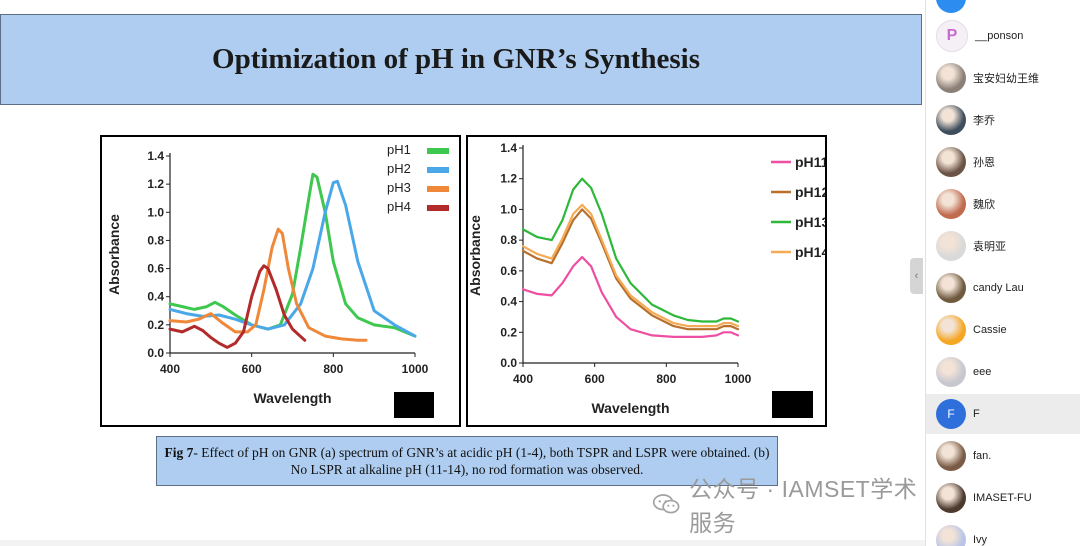 The height and width of the screenshot is (546, 1080). Describe the element at coordinates (984, 163) in the screenshot. I see `participant-name: 孙恩` at that location.